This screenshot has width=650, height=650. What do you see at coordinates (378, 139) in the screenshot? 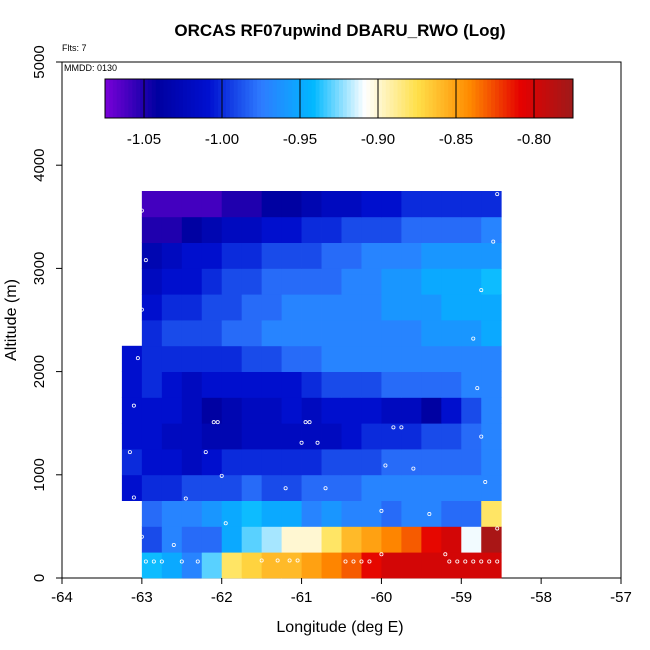
I see `colorbar-tick-label: -0.90` at bounding box center [378, 139].